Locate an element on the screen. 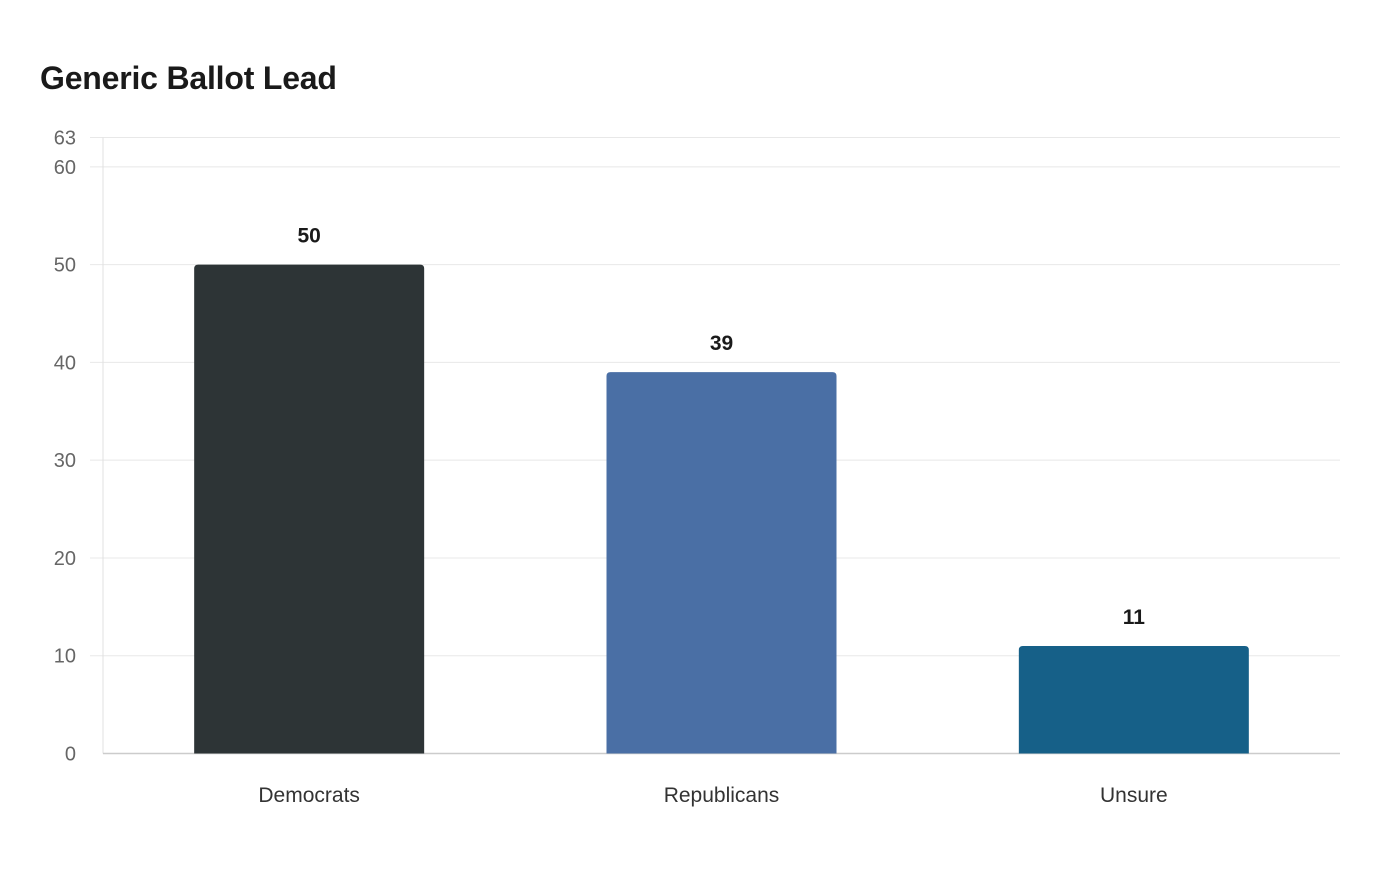  bar-democrats is located at coordinates (309, 509).